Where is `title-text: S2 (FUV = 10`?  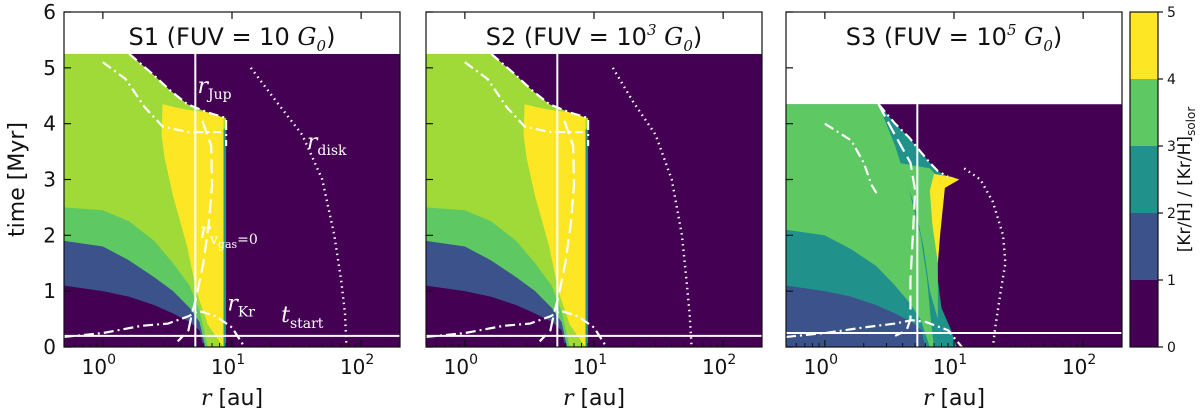 title-text: S2 (FUV = 10 is located at coordinates (566, 37).